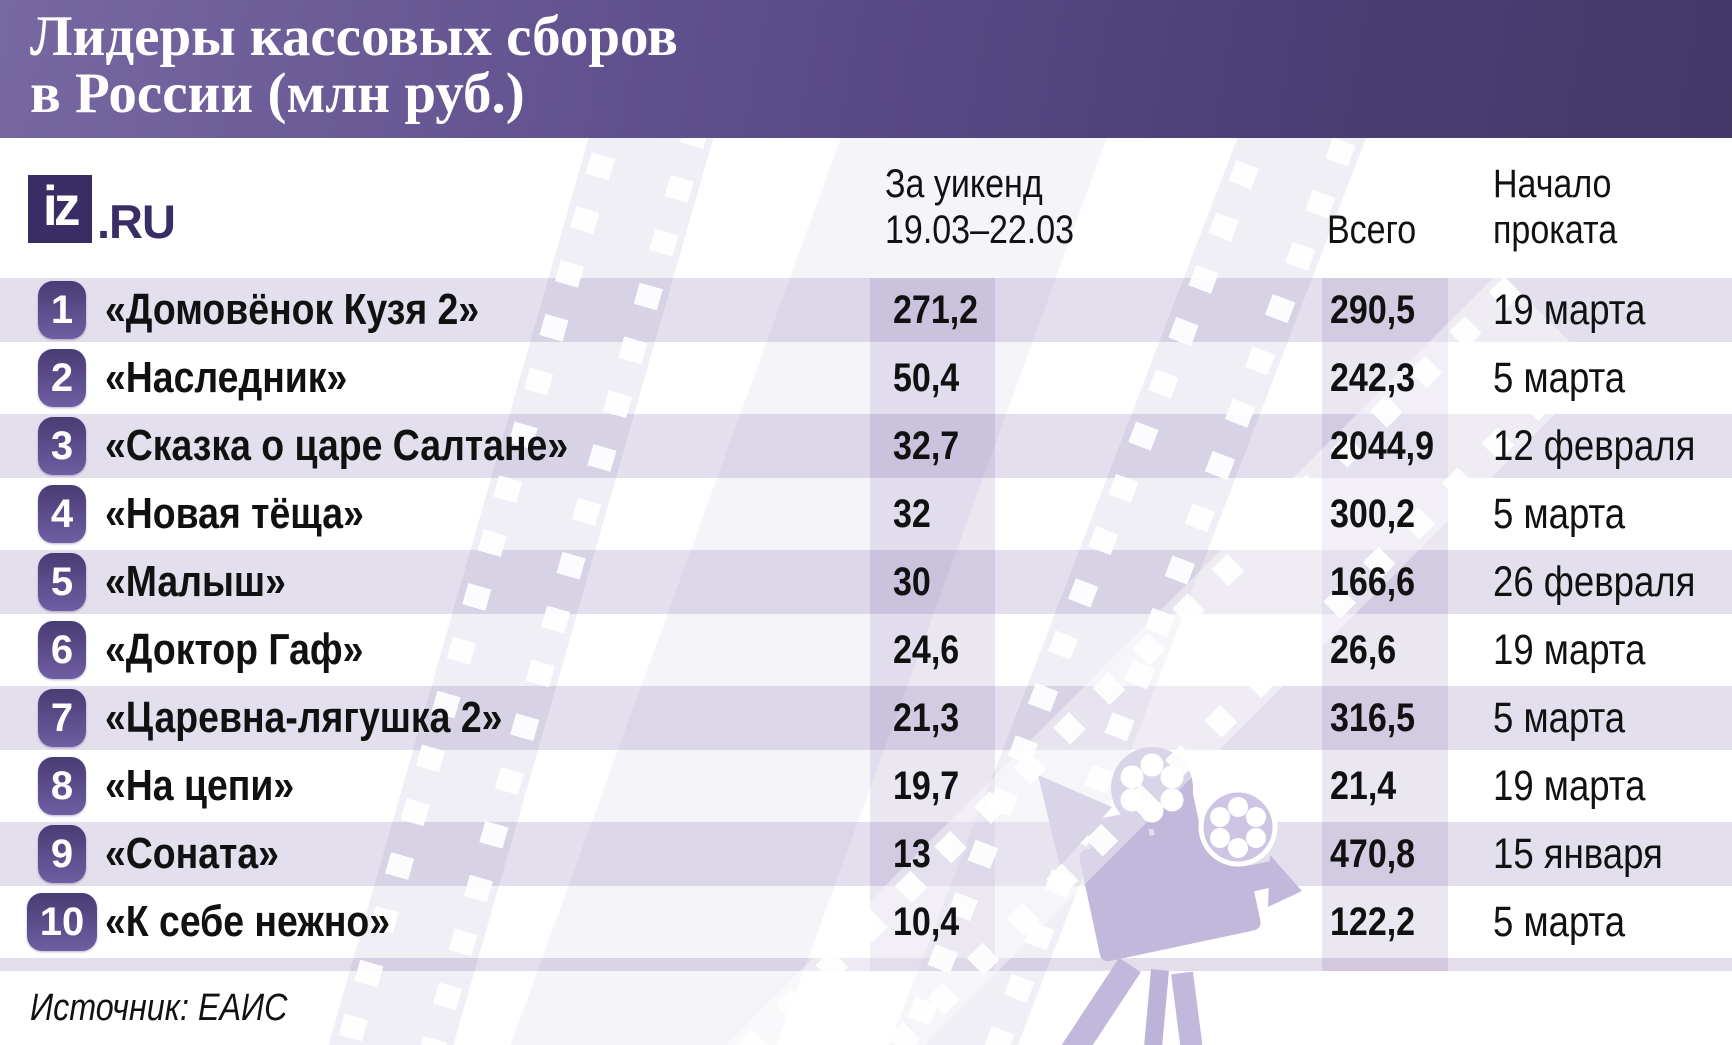 The height and width of the screenshot is (1045, 1732). What do you see at coordinates (159, 1008) in the screenshot?
I see `source-note: Источник: ЕАИС` at bounding box center [159, 1008].